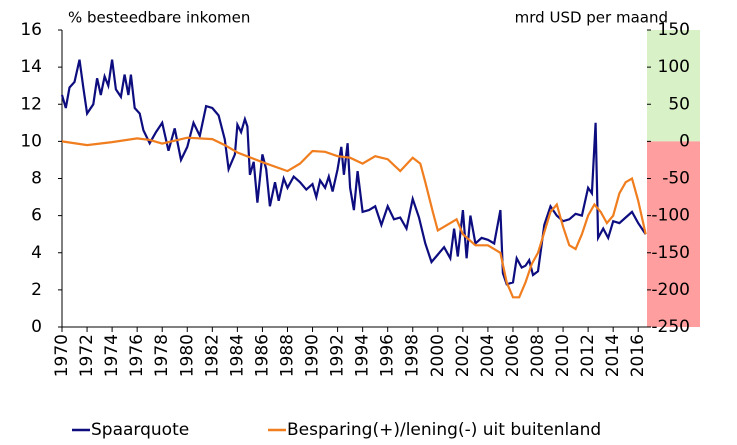 Image resolution: width=737 pixels, height=445 pixels. What do you see at coordinates (463, 355) in the screenshot?
I see `x-tick-label: 2002` at bounding box center [463, 355].